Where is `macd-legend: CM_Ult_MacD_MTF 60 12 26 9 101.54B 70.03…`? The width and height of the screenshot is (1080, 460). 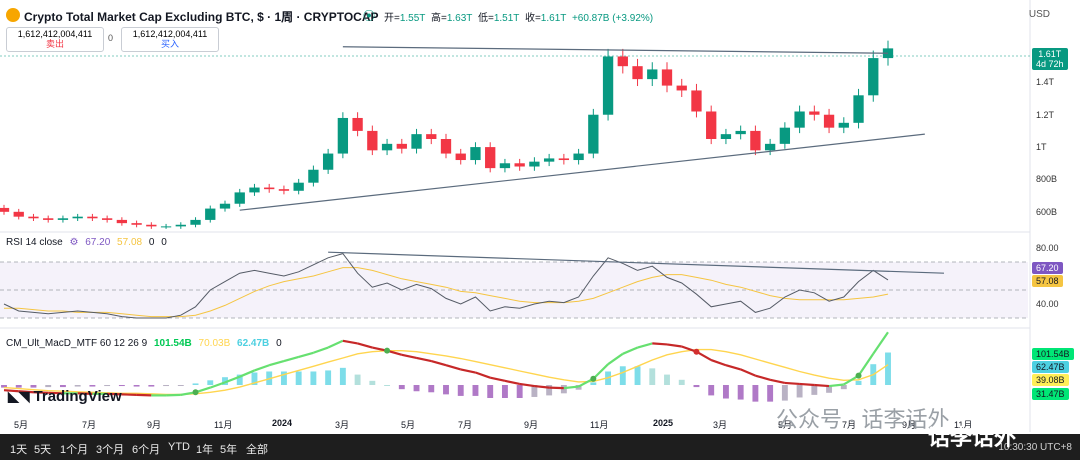 macd-legend: CM_Ult_MacD_MTF 60 12 26 9 101.54B 70.03… is located at coordinates (144, 343).